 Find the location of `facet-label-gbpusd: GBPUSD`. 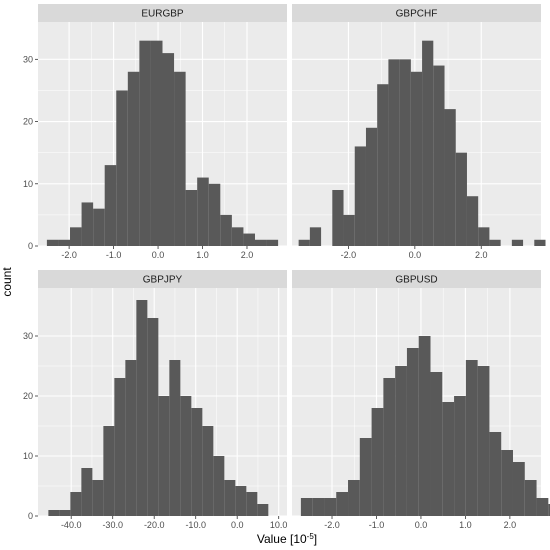

facet-label-gbpusd: GBPUSD is located at coordinates (416, 280).